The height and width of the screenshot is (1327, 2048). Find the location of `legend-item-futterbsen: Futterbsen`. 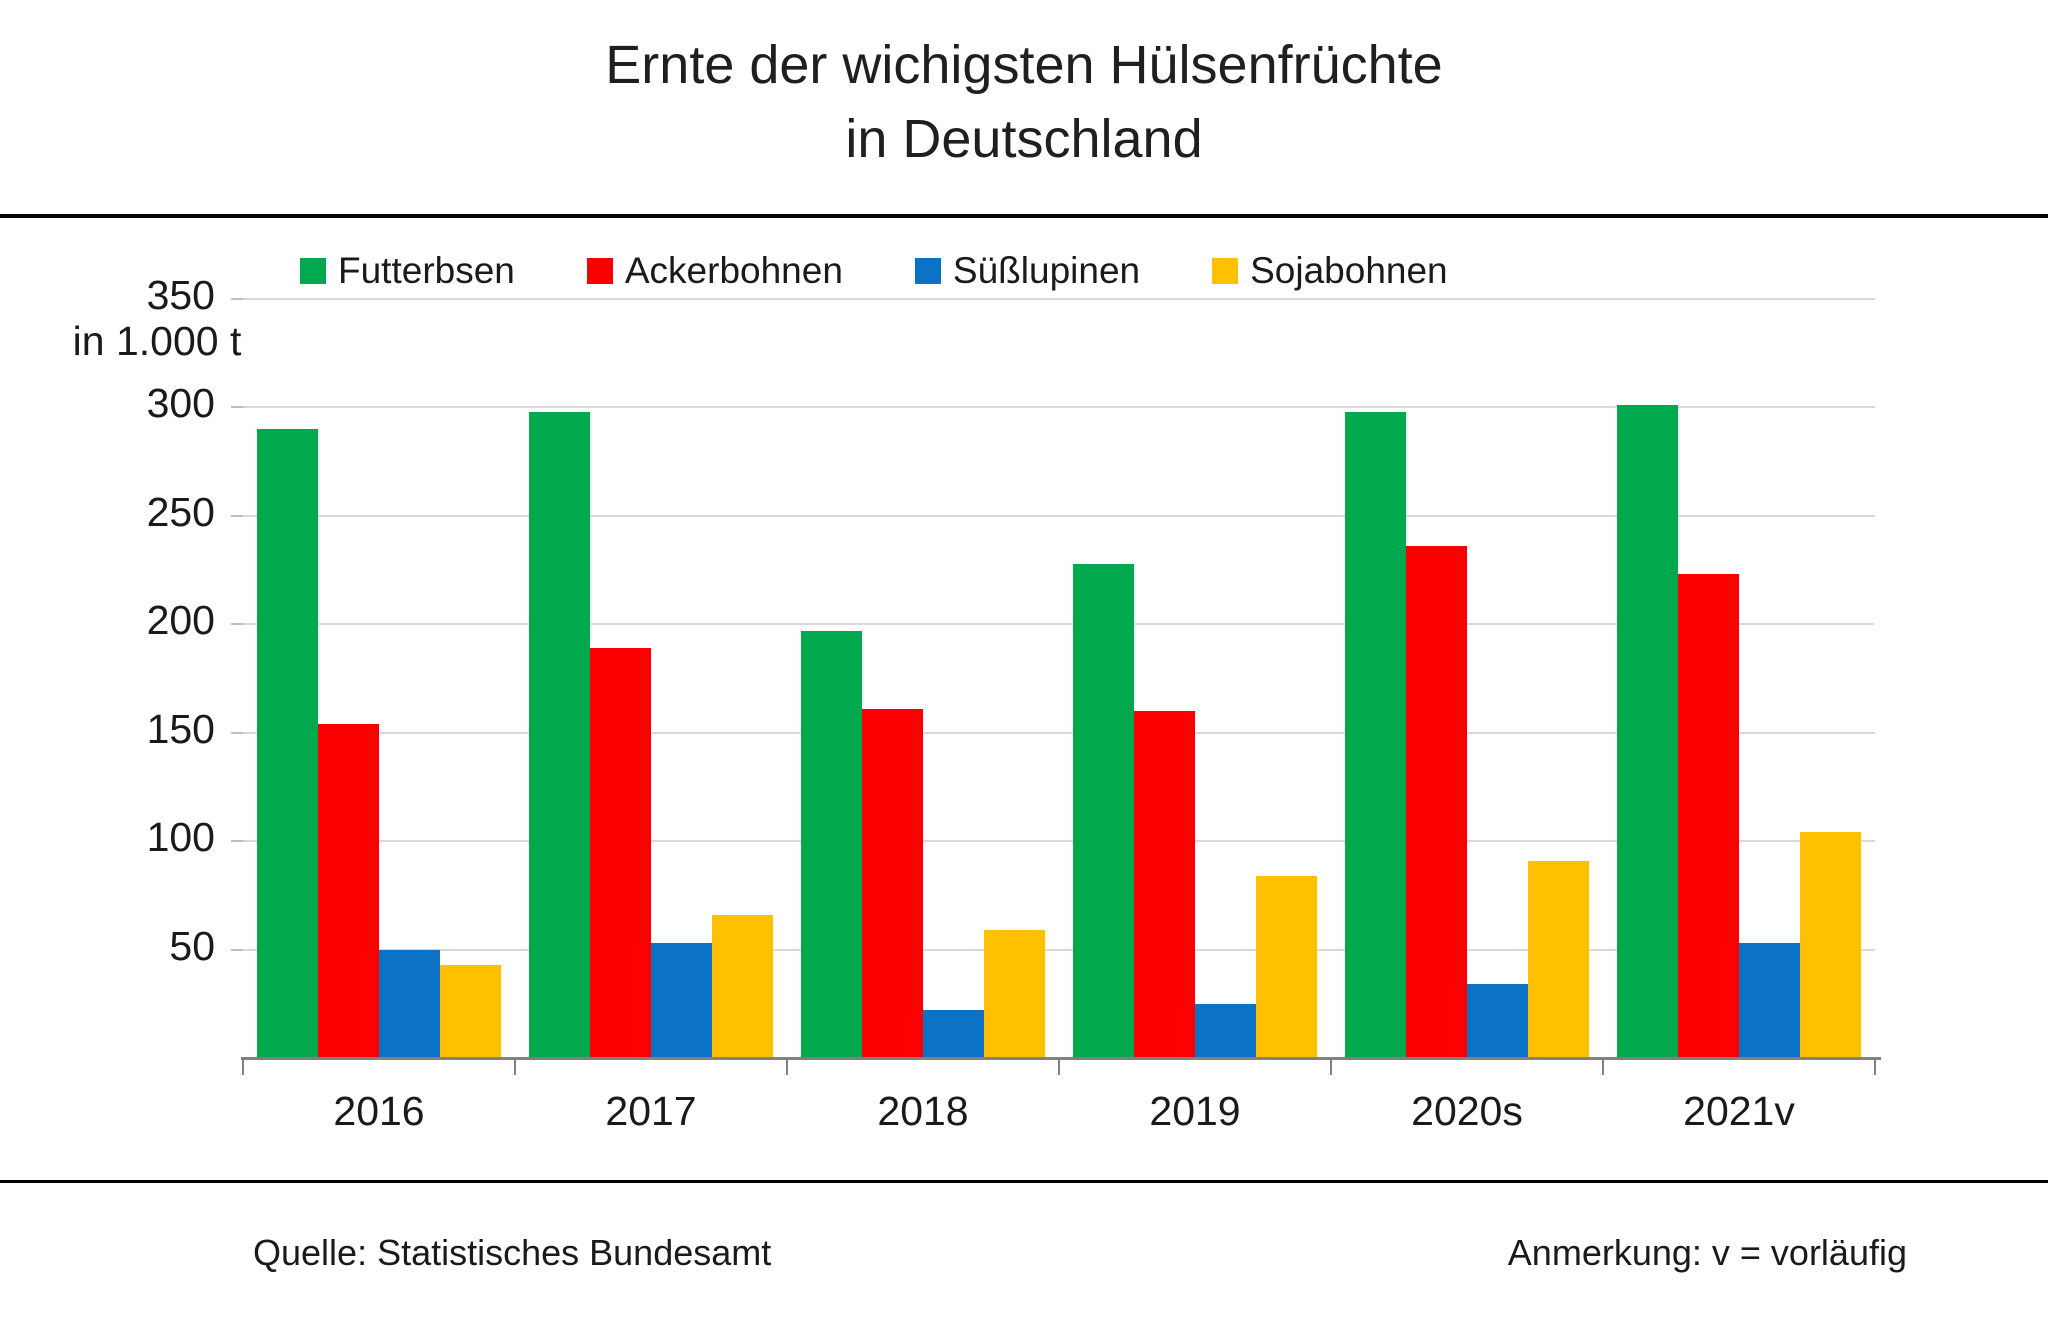

legend-item-futterbsen: Futterbsen is located at coordinates (407, 271).